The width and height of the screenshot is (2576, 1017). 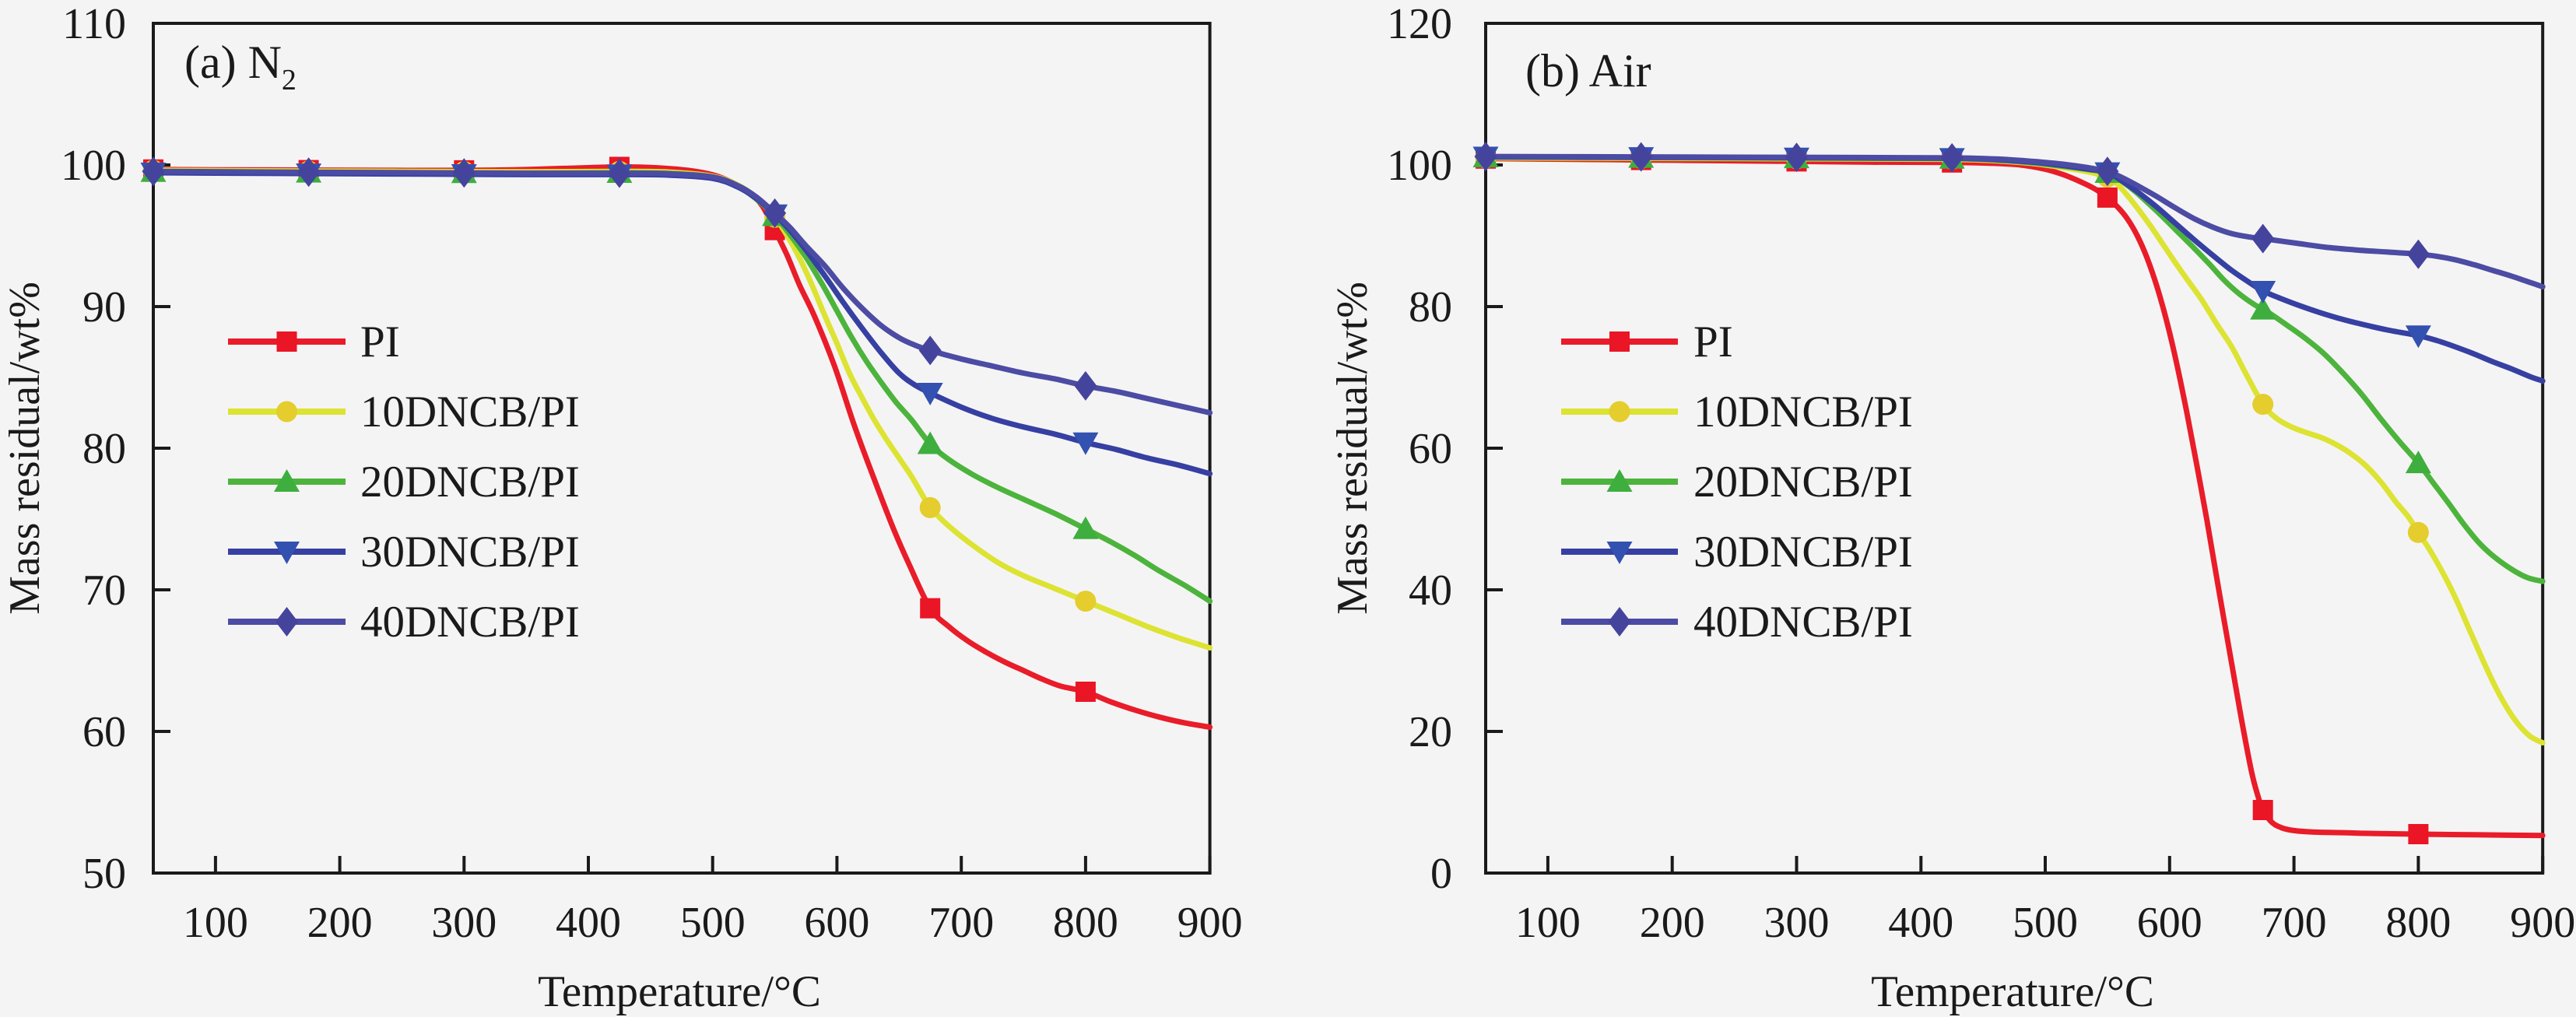 What do you see at coordinates (94, 24) in the screenshot?
I see `svg-text: 110` at bounding box center [94, 24].